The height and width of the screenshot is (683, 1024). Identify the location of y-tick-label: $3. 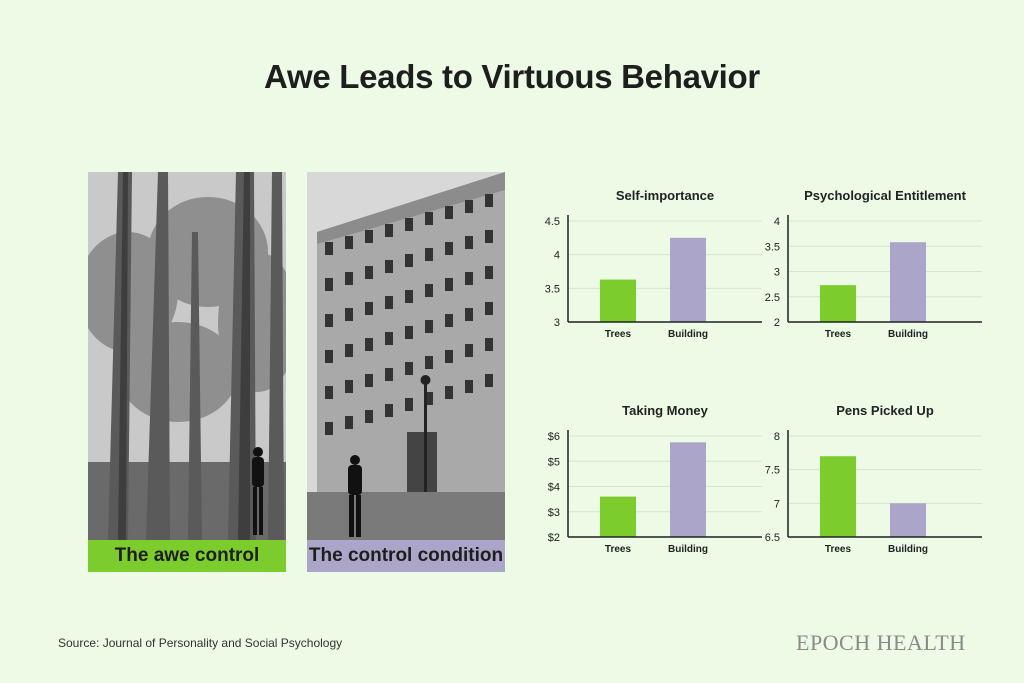
(554, 513).